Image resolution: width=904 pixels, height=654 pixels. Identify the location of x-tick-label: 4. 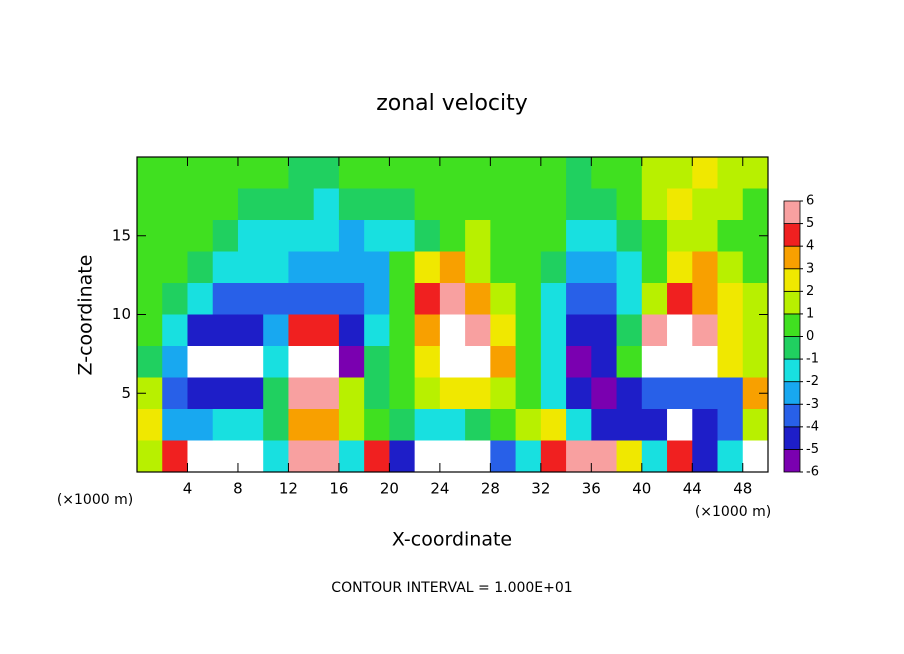
(188, 489).